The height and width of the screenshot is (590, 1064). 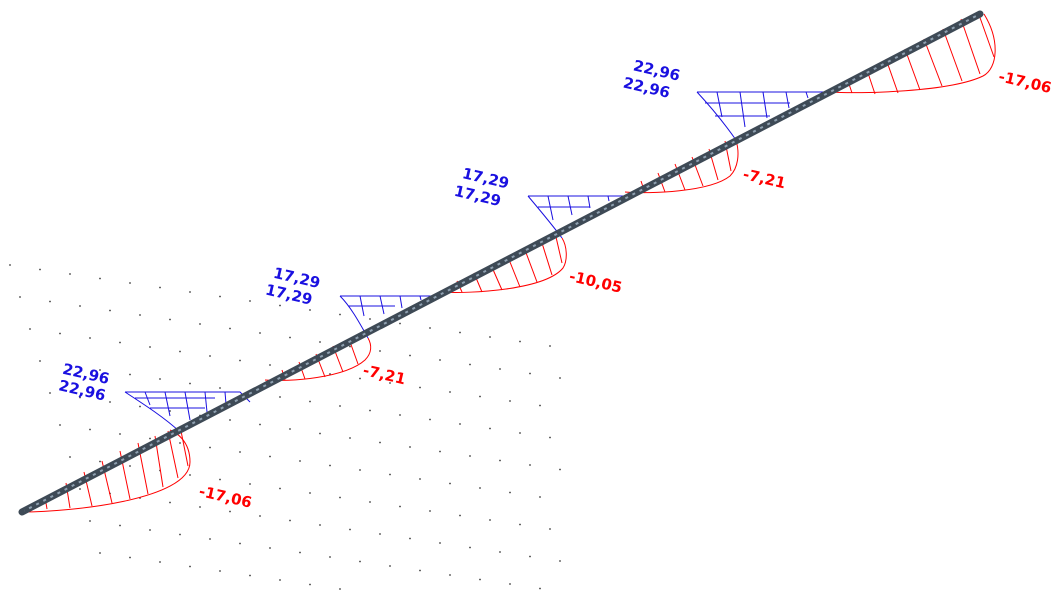 What do you see at coordinates (481, 187) in the screenshot?
I see `support-label-3: 17,29 17,29` at bounding box center [481, 187].